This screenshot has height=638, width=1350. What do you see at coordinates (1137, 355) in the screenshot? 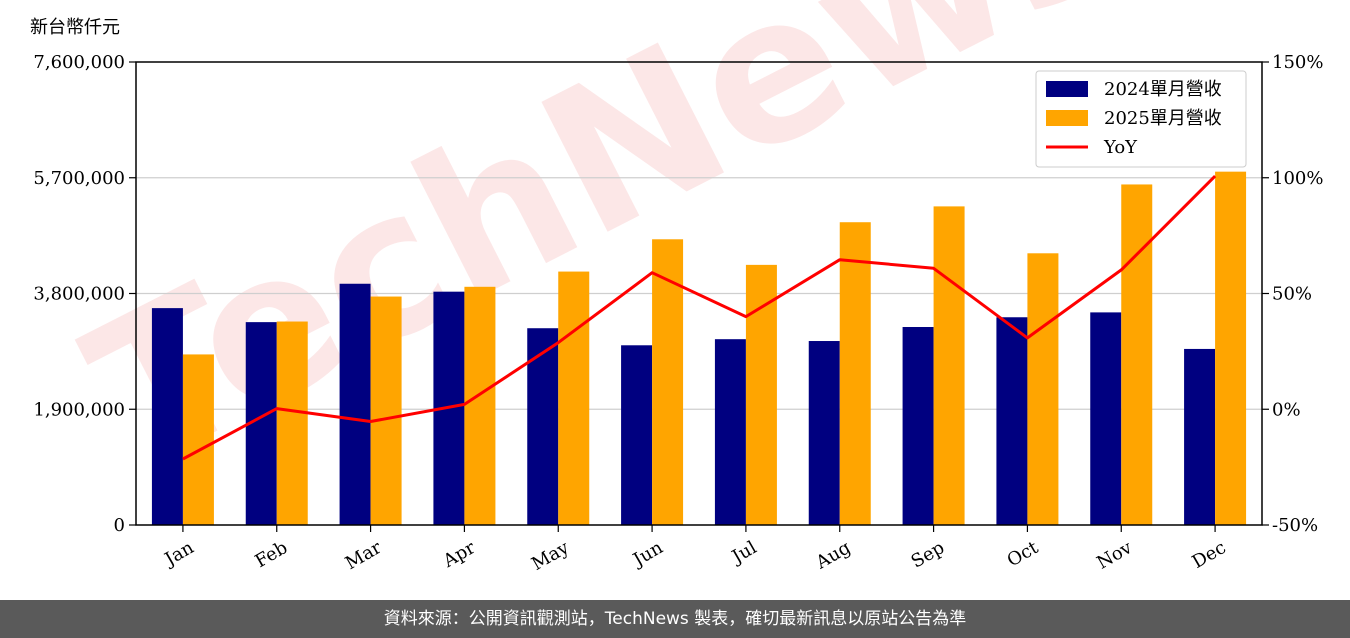
I see `bar-2025-nov` at bounding box center [1137, 355].